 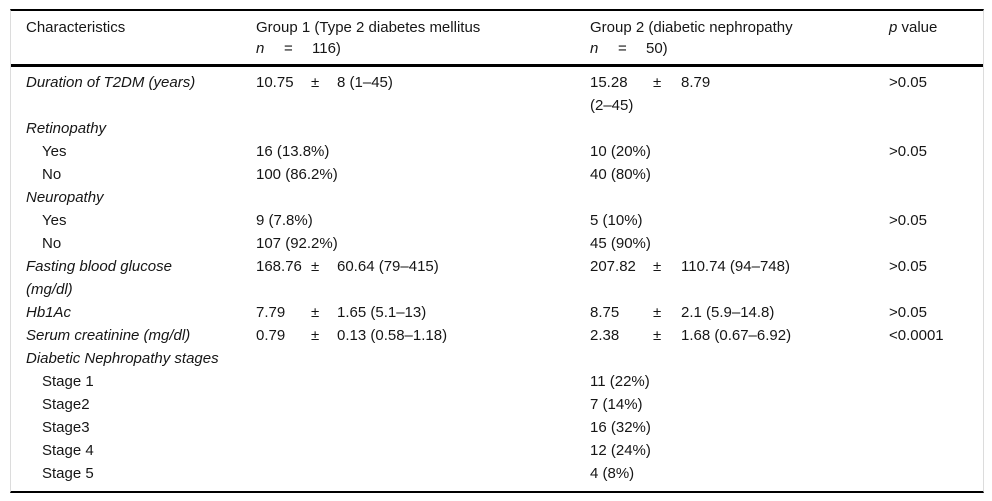 I want to click on table-row: Stage 5 4 (8%), so click(x=497, y=476).